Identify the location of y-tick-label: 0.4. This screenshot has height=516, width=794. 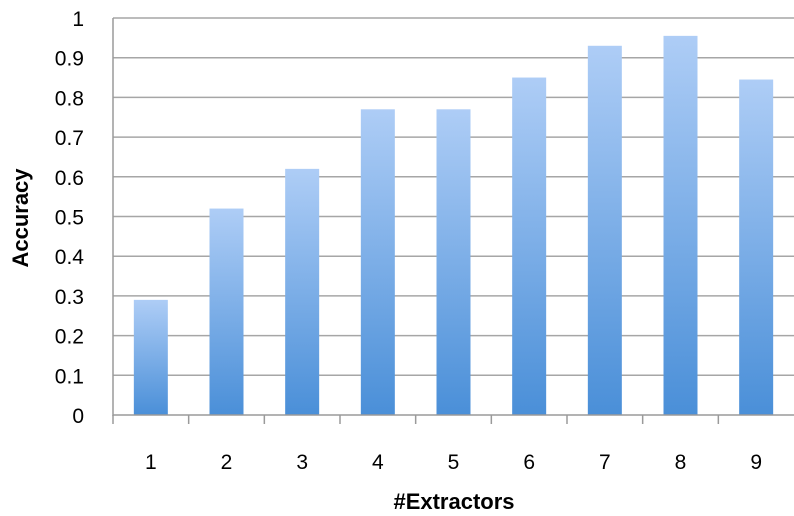
(70, 257).